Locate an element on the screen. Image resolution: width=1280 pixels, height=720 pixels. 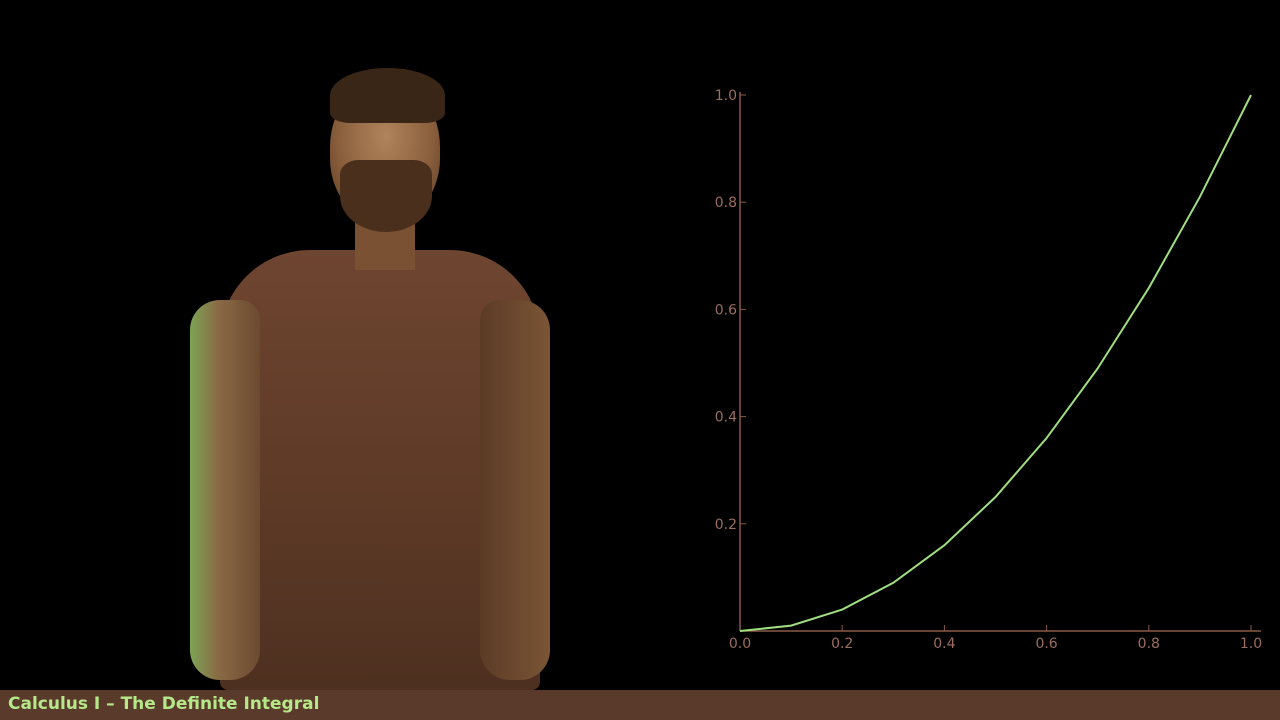
x-tick-label: 0.4 is located at coordinates (944, 644).